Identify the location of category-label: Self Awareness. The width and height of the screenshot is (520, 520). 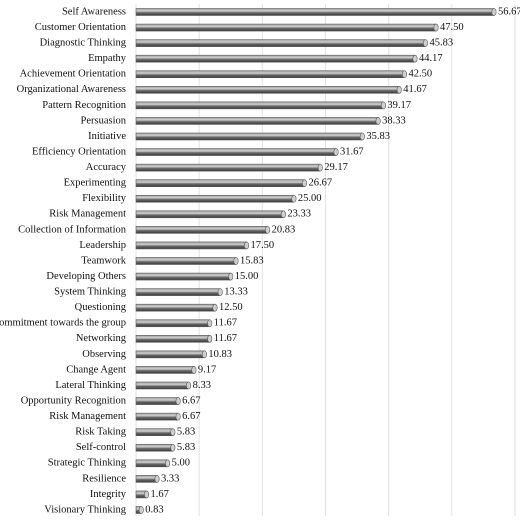
(94, 11).